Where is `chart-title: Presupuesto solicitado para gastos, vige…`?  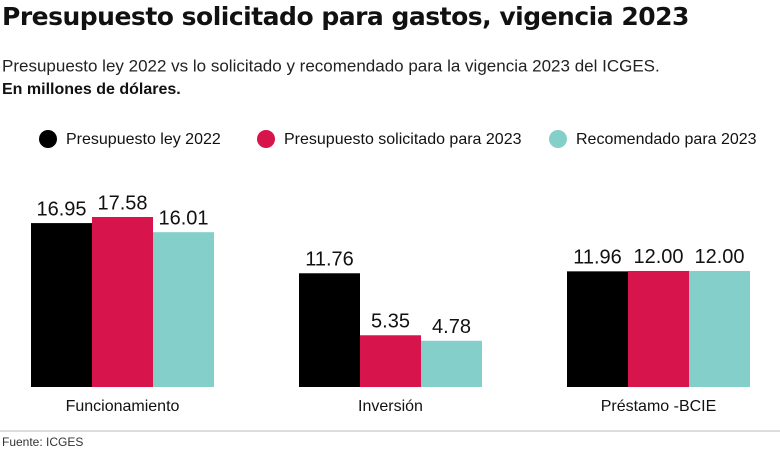 chart-title: Presupuesto solicitado para gastos, vige… is located at coordinates (345, 16).